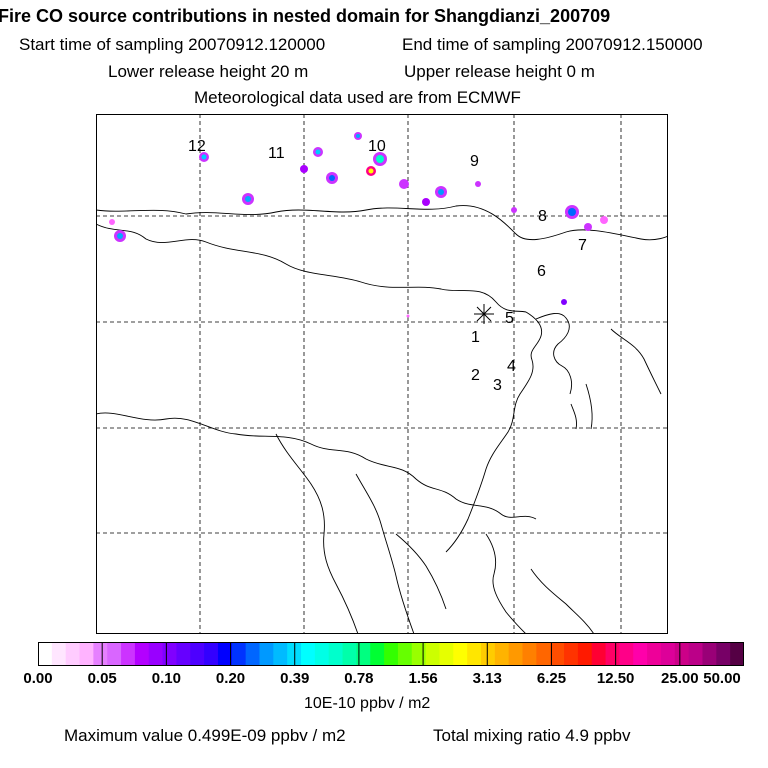 This screenshot has height=768, width=768. I want to click on colorbar-swatches, so click(391, 654).